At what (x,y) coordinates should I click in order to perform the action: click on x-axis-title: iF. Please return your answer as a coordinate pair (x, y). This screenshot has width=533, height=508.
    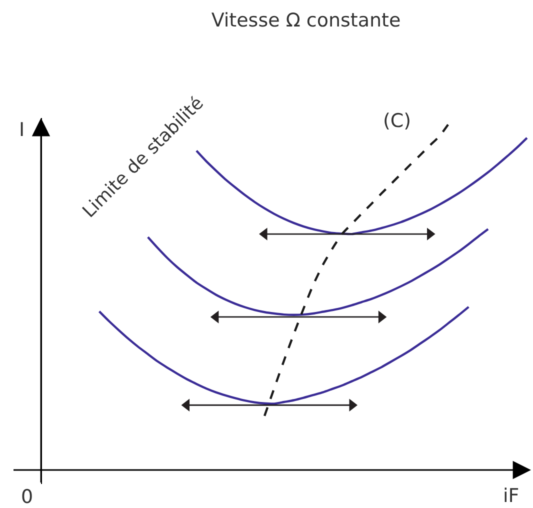
    Looking at the image, I should click on (511, 496).